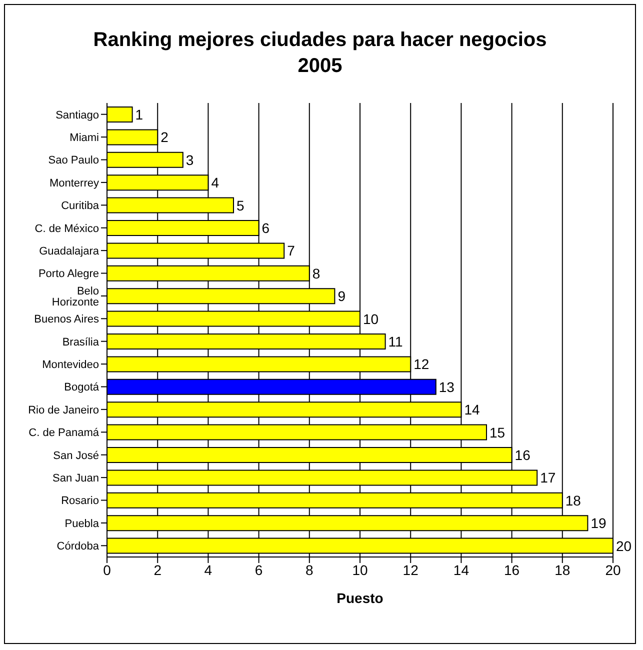 Image resolution: width=643 pixels, height=650 pixels. What do you see at coordinates (73, 160) in the screenshot?
I see `y-tick-label: Sao Paulo` at bounding box center [73, 160].